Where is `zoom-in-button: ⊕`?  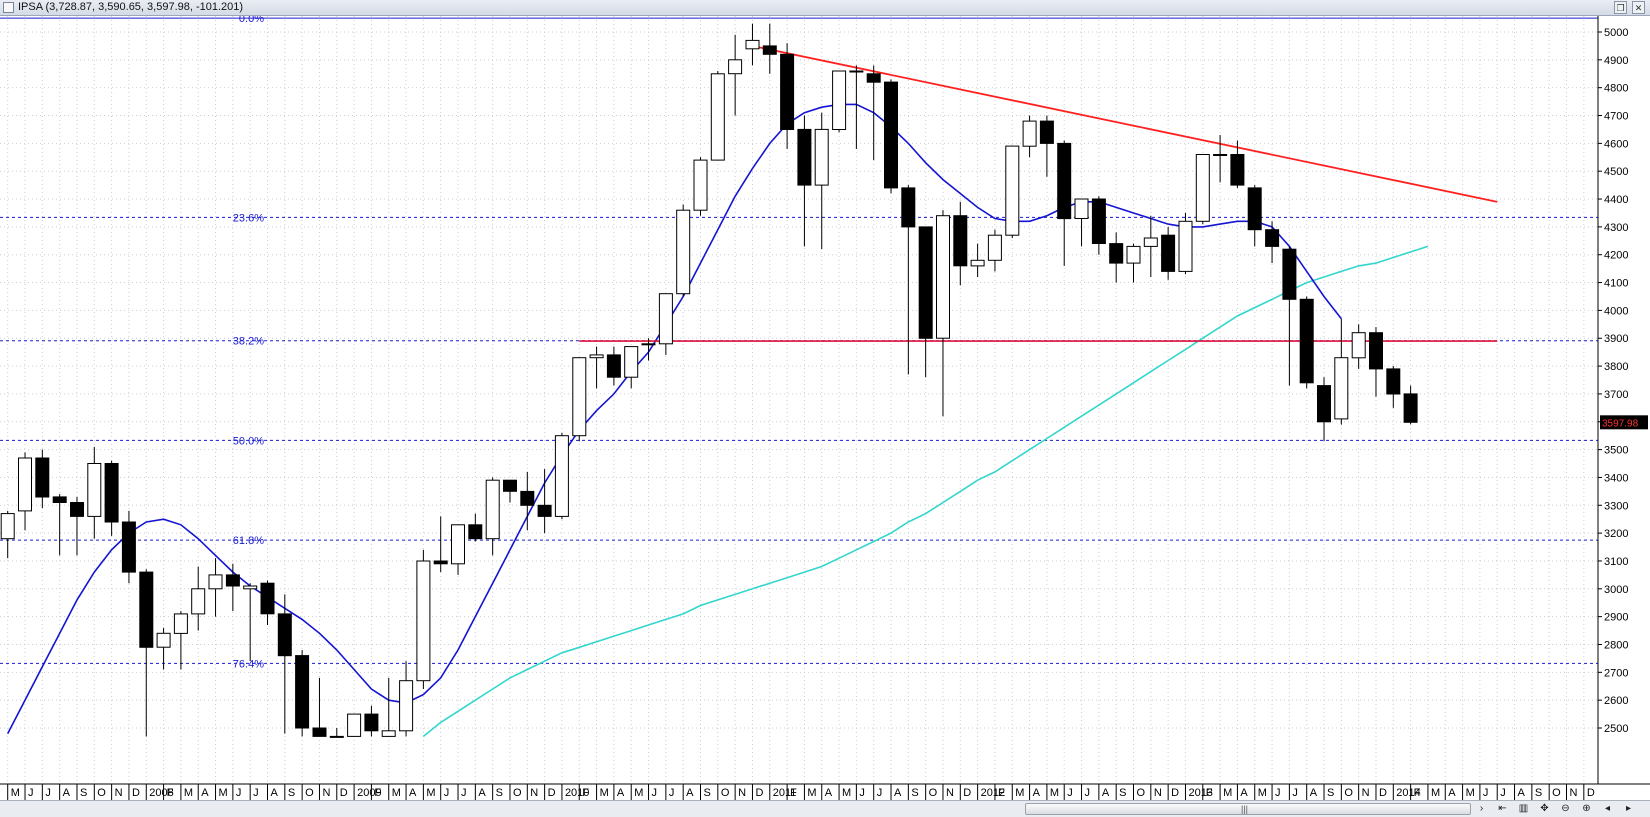
zoom-in-button: ⊕ is located at coordinates (1586, 808).